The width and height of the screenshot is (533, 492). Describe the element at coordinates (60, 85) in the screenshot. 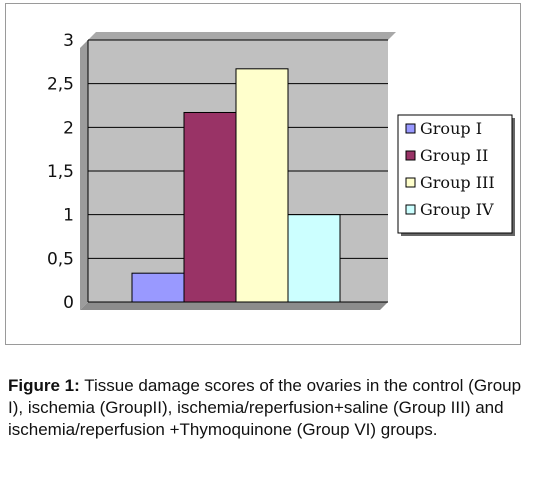

I see `y-tick-label: 2,5` at that location.